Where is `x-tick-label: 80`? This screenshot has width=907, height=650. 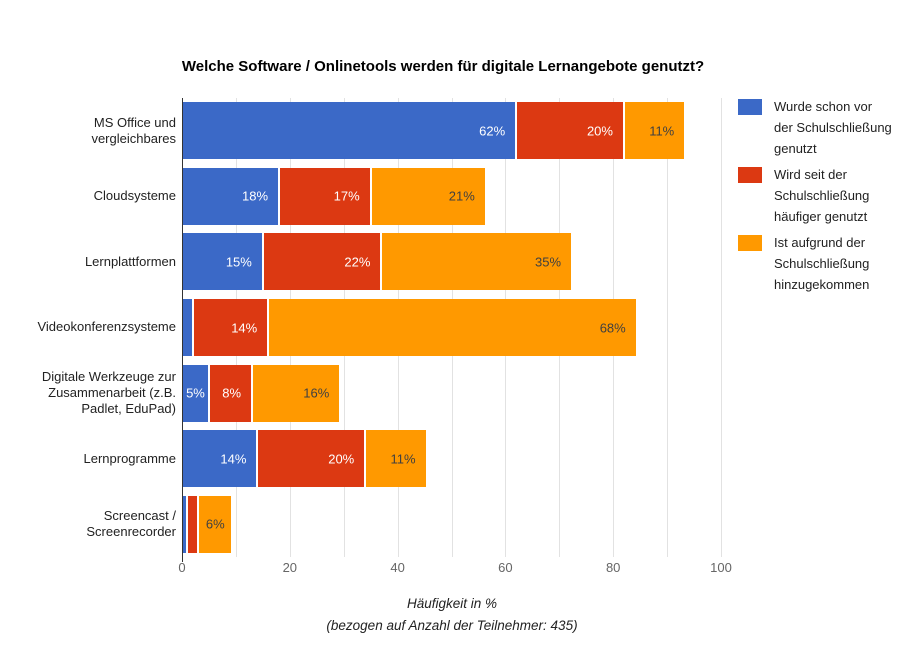 x-tick-label: 80 is located at coordinates (613, 567).